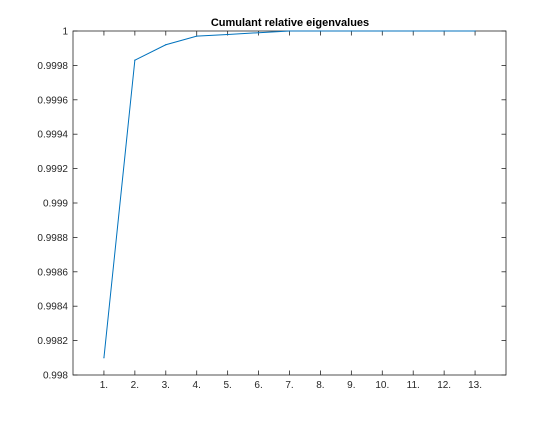  Describe the element at coordinates (52, 135) in the screenshot. I see `y-tick-label: 0.9994` at that location.